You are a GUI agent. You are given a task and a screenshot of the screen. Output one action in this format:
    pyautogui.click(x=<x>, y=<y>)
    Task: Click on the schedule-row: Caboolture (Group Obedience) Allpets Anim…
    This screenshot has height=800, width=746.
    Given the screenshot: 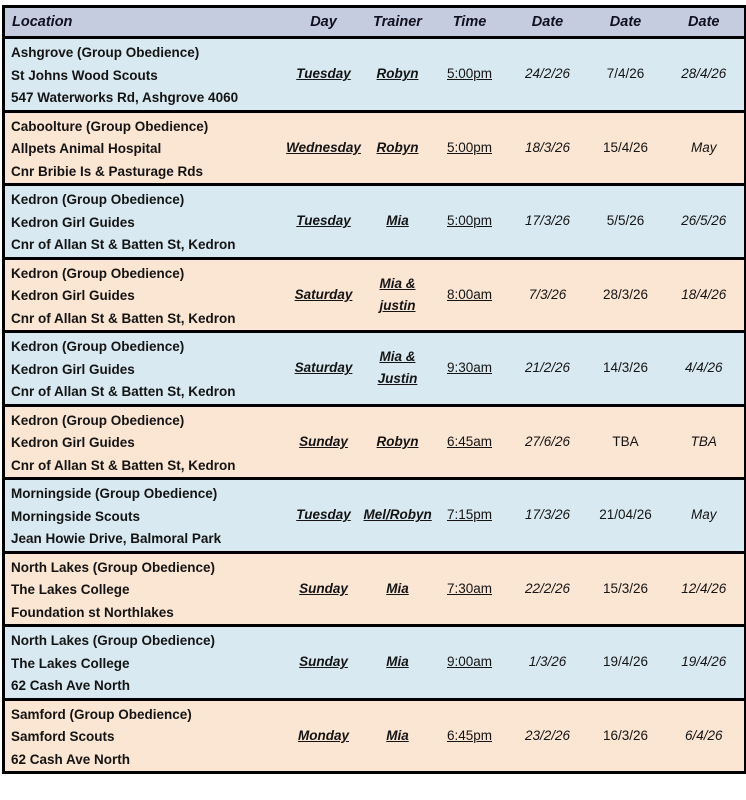 What is the action you would take?
    pyautogui.click(x=374, y=148)
    